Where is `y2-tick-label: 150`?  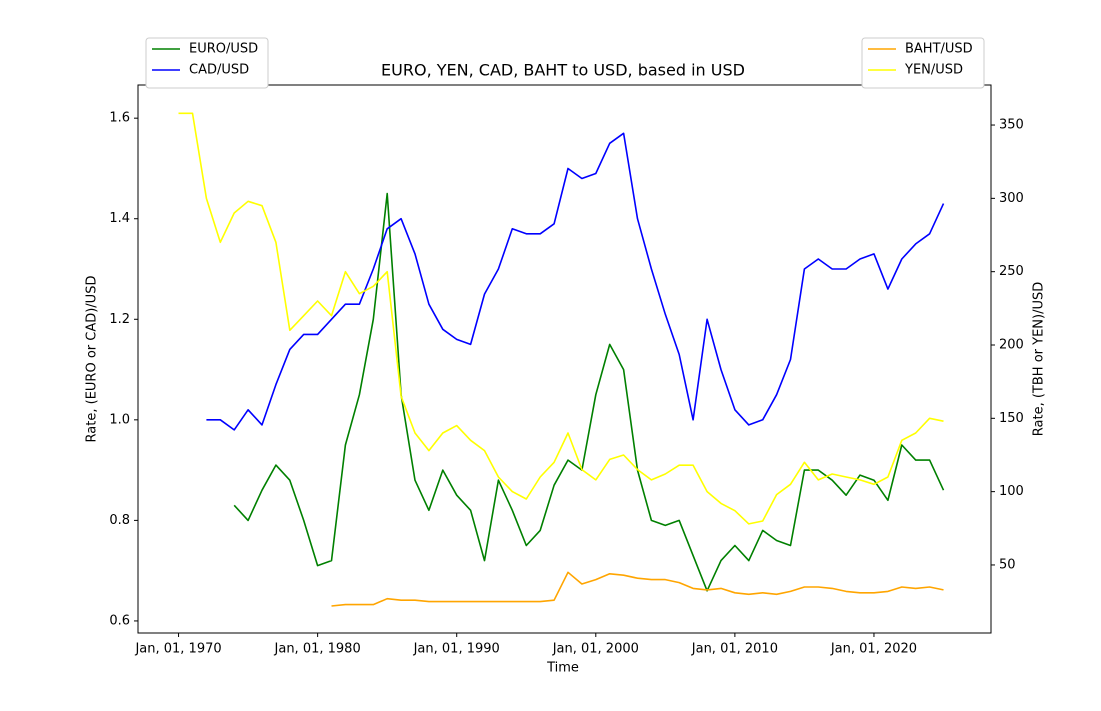
y2-tick-label: 150 is located at coordinates (1011, 418).